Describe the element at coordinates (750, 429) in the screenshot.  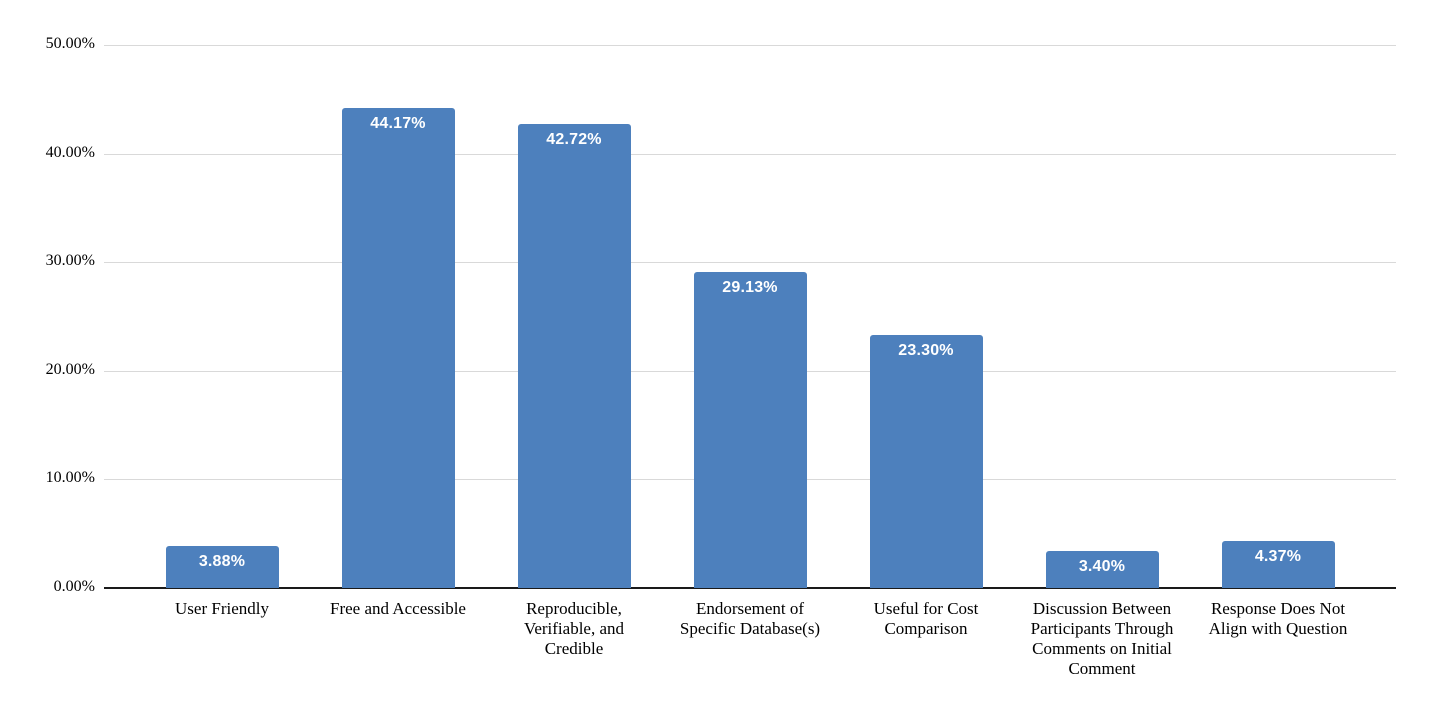
I see `bar: 29.13%` at that location.